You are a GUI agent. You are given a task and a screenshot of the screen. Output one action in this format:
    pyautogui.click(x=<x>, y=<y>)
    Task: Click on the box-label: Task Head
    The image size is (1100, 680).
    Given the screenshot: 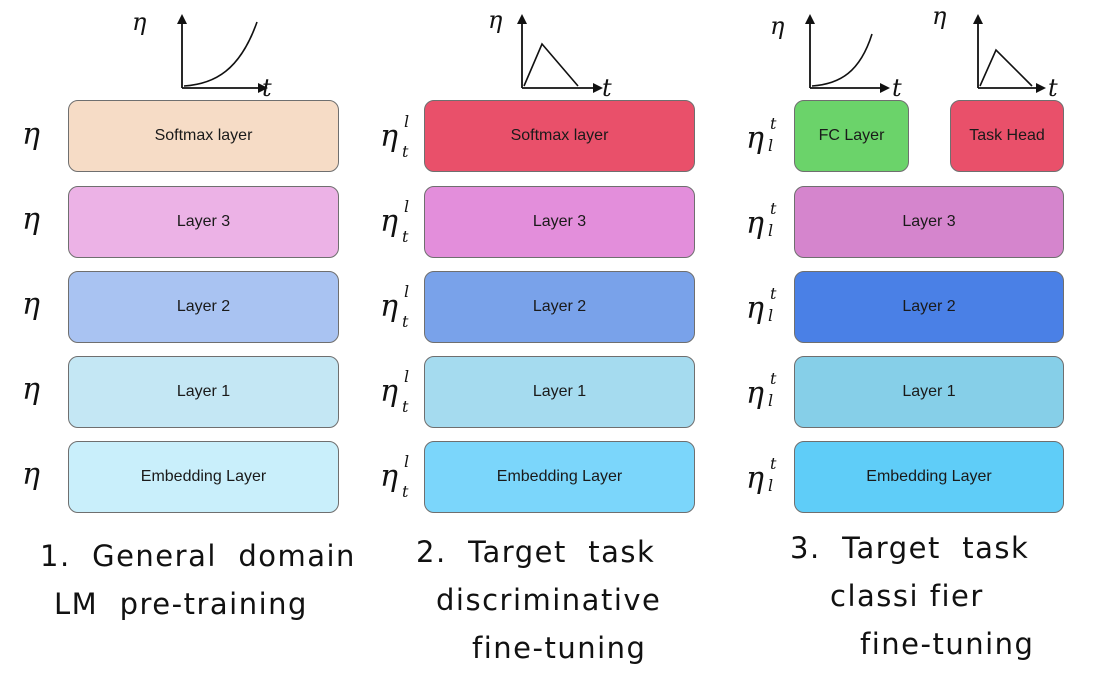 What is the action you would take?
    pyautogui.click(x=1007, y=135)
    